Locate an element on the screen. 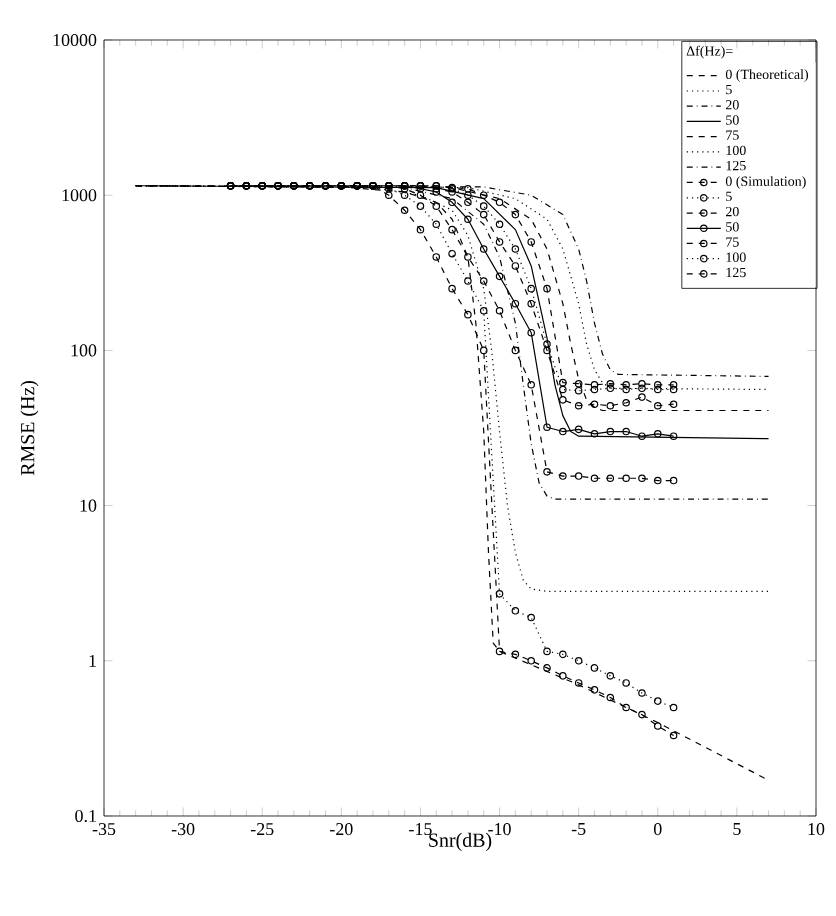 Image resolution: width=836 pixels, height=916 pixels. y-tick-label: 100 is located at coordinates (84, 350).